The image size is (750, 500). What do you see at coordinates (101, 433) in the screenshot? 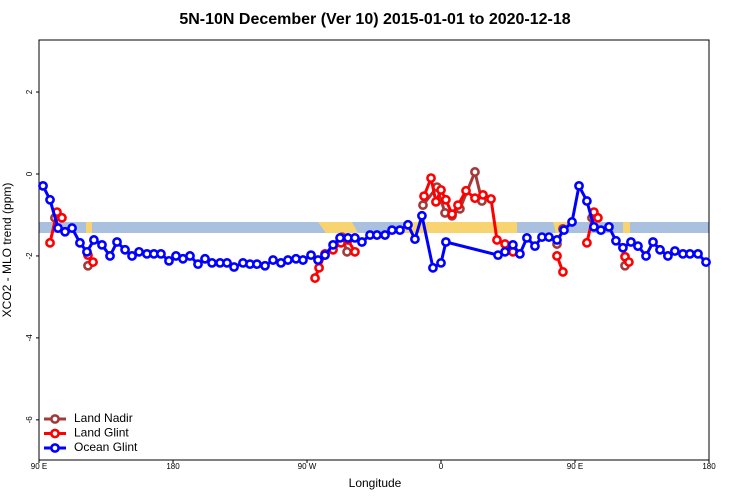
I see `legend-label: Land Glint` at bounding box center [101, 433].